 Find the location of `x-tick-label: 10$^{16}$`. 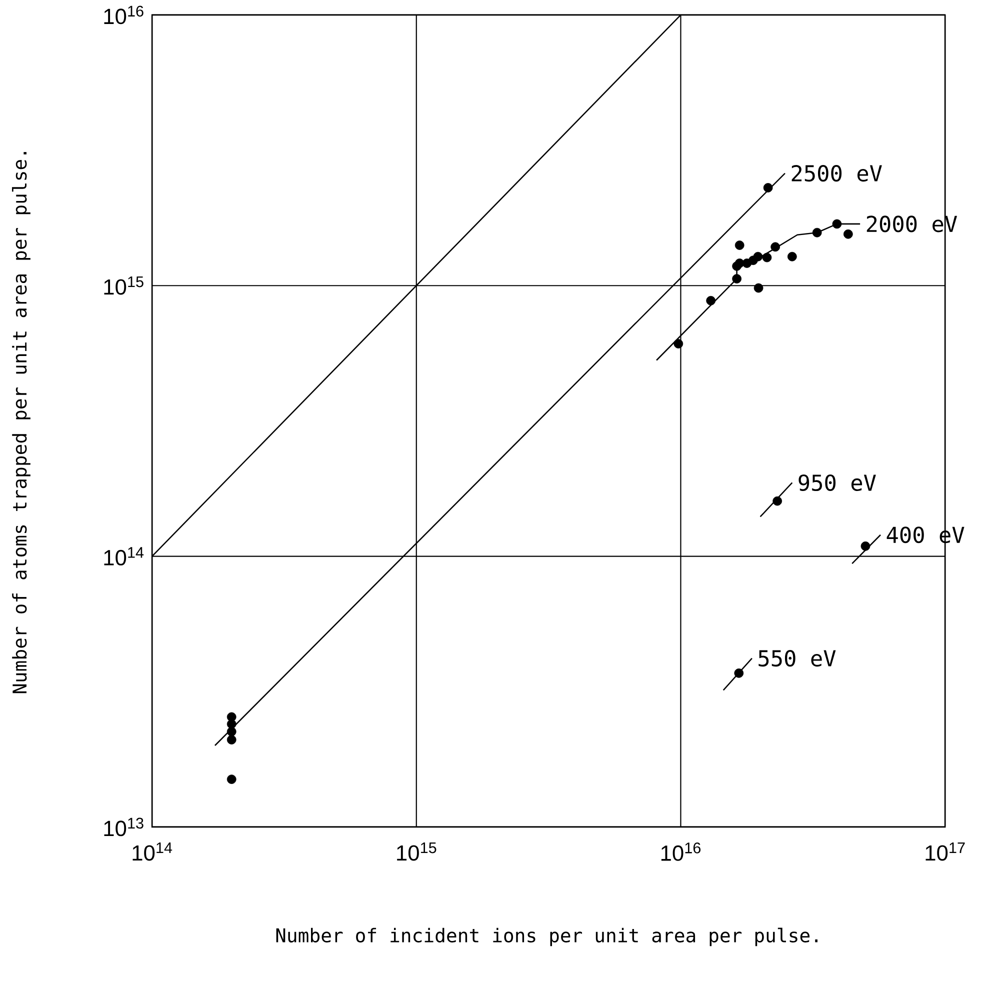

x-tick-label: 10$^{16}$ is located at coordinates (681, 851).